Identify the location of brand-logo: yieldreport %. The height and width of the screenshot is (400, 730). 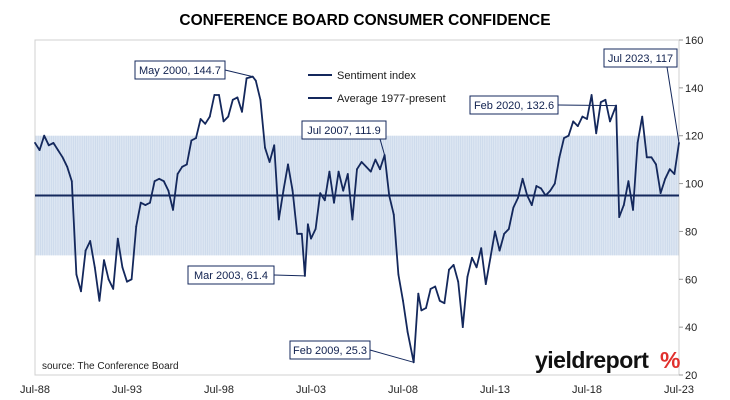
(607, 360).